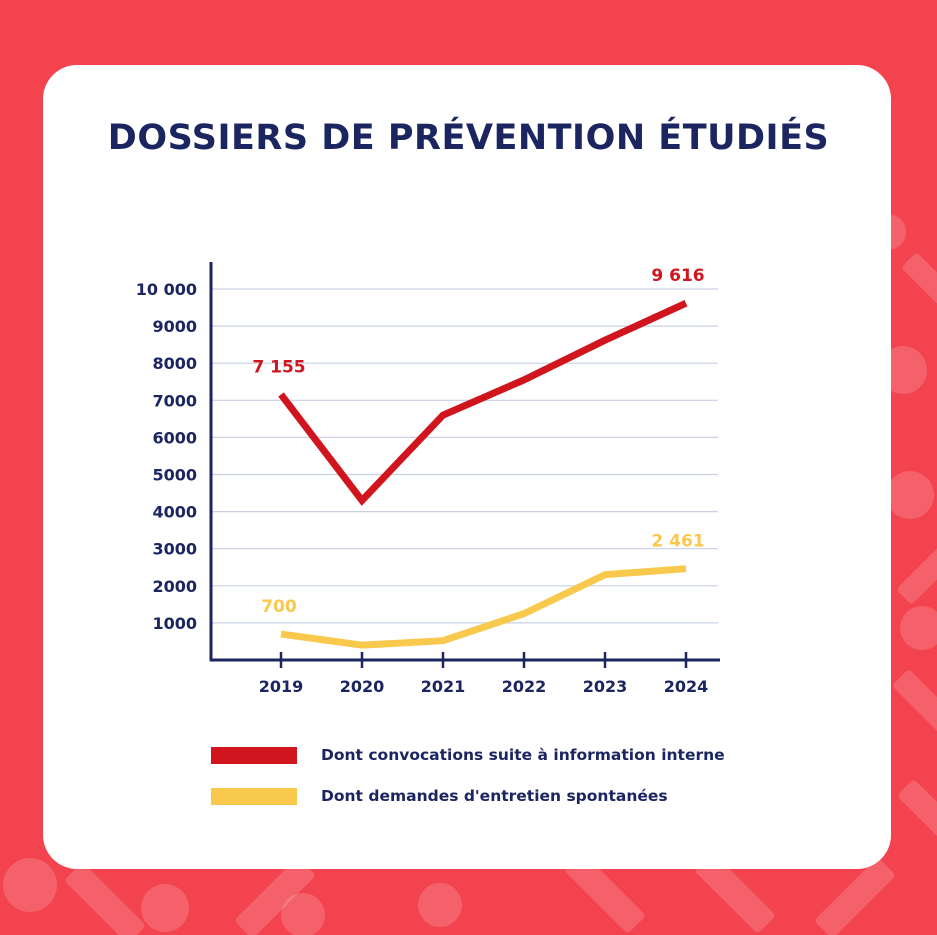 The height and width of the screenshot is (935, 937). I want to click on x-axis-ticks: 2019 2020 2021 2022 2023 2024, so click(484, 674).